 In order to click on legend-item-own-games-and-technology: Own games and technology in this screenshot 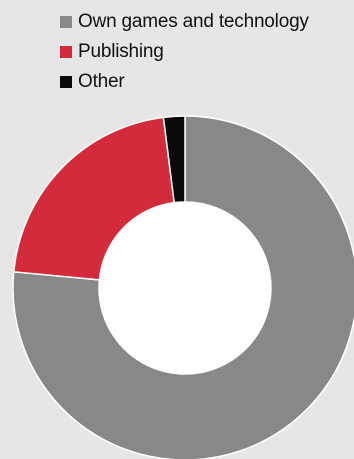, I will do `click(184, 22)`.